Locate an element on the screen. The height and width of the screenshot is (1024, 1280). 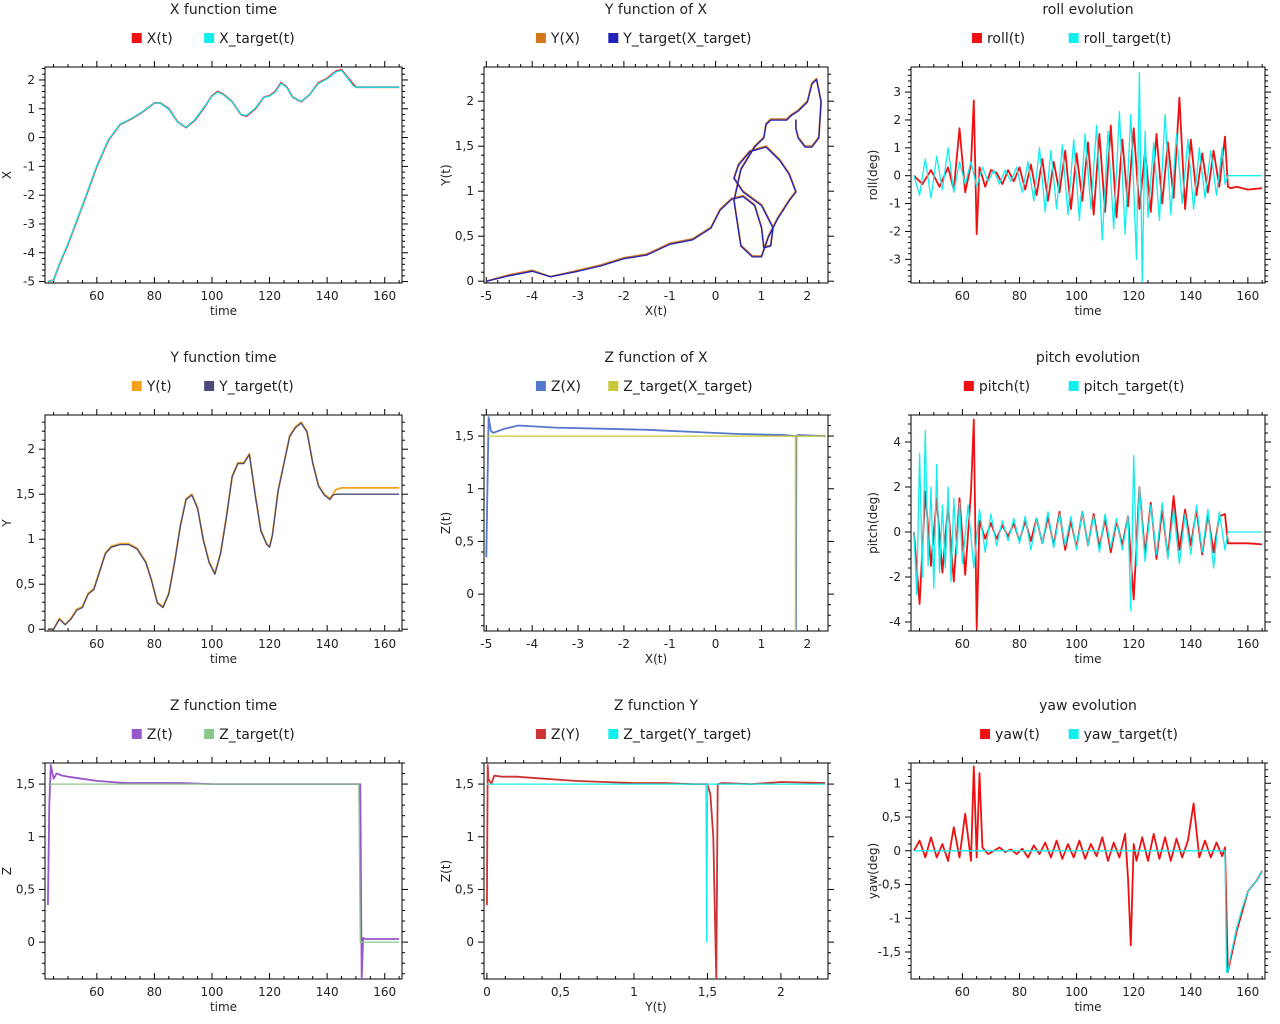
legend-label: Y(X) is located at coordinates (565, 39).